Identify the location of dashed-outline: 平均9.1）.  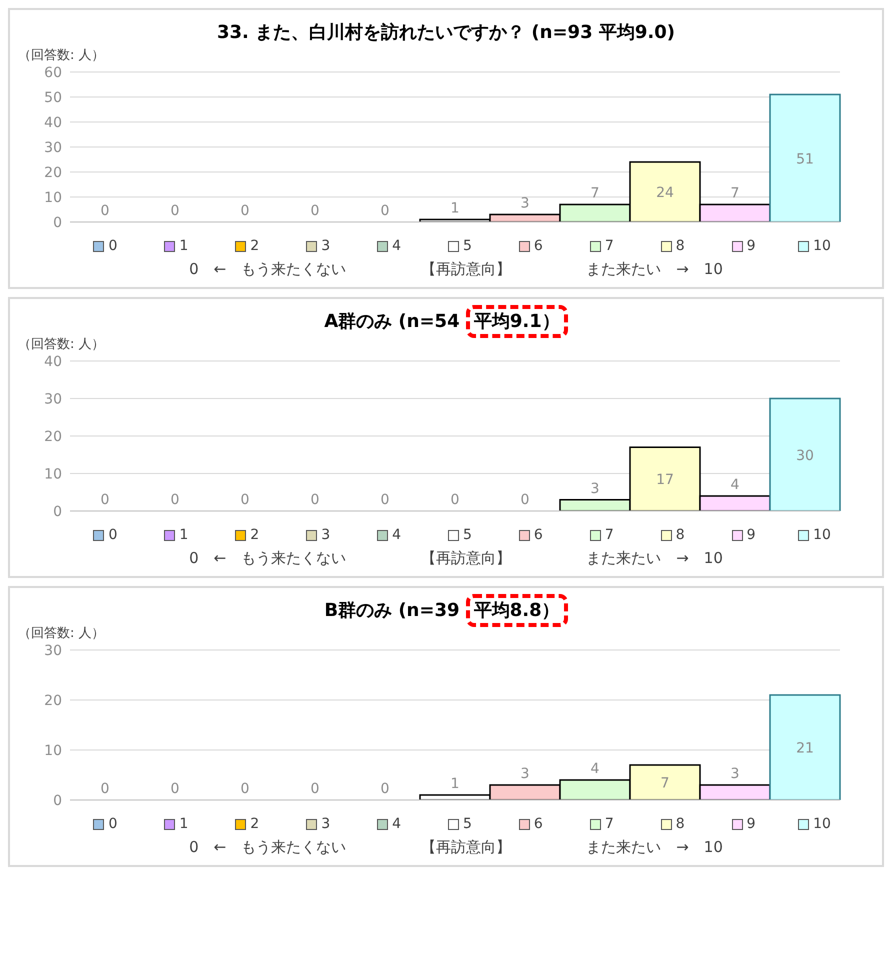
(517, 321).